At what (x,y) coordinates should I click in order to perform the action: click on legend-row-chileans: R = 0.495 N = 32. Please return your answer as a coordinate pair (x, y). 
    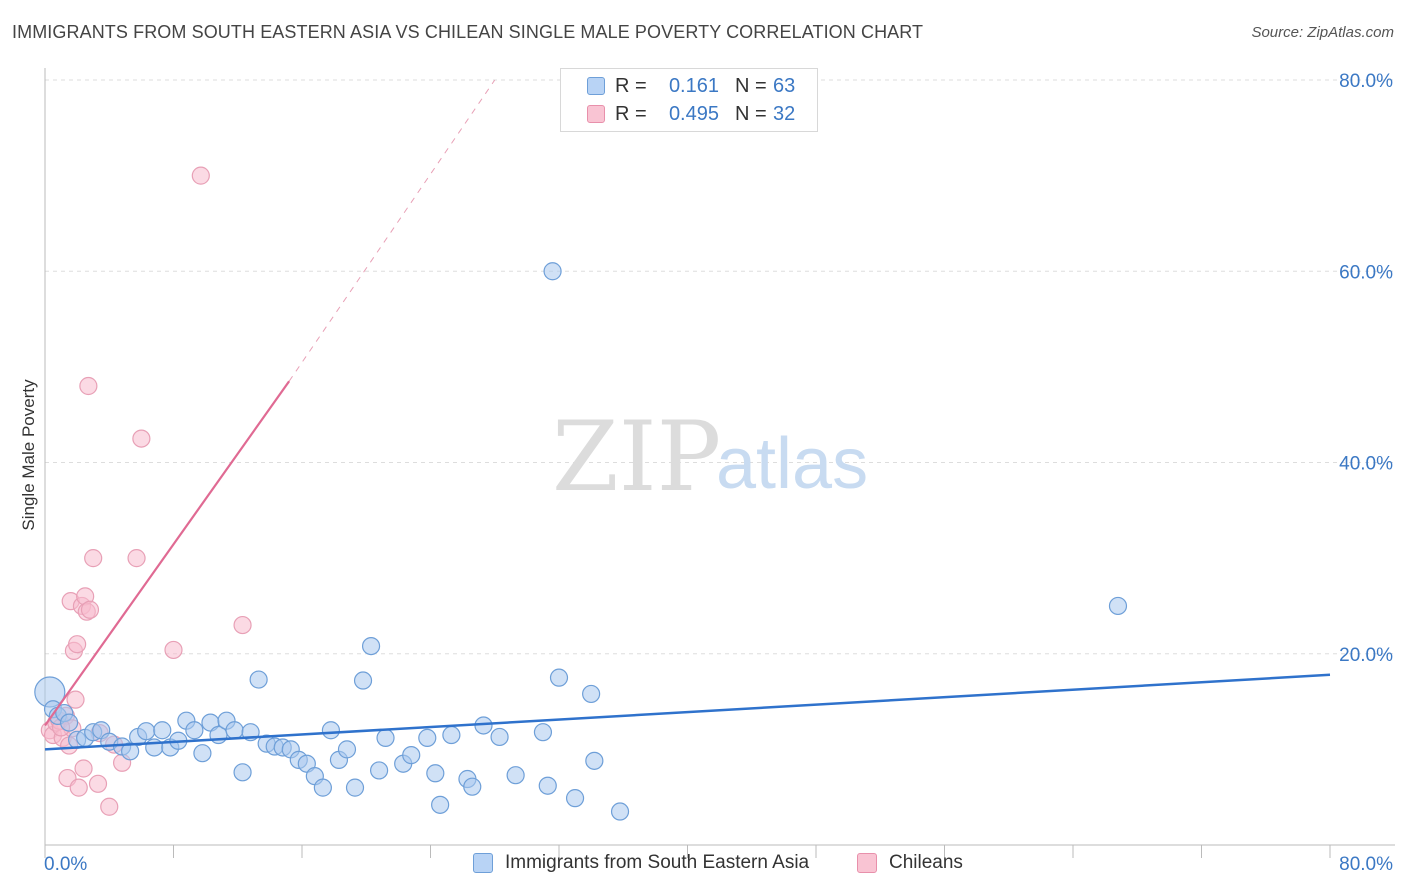
    Looking at the image, I should click on (691, 114).